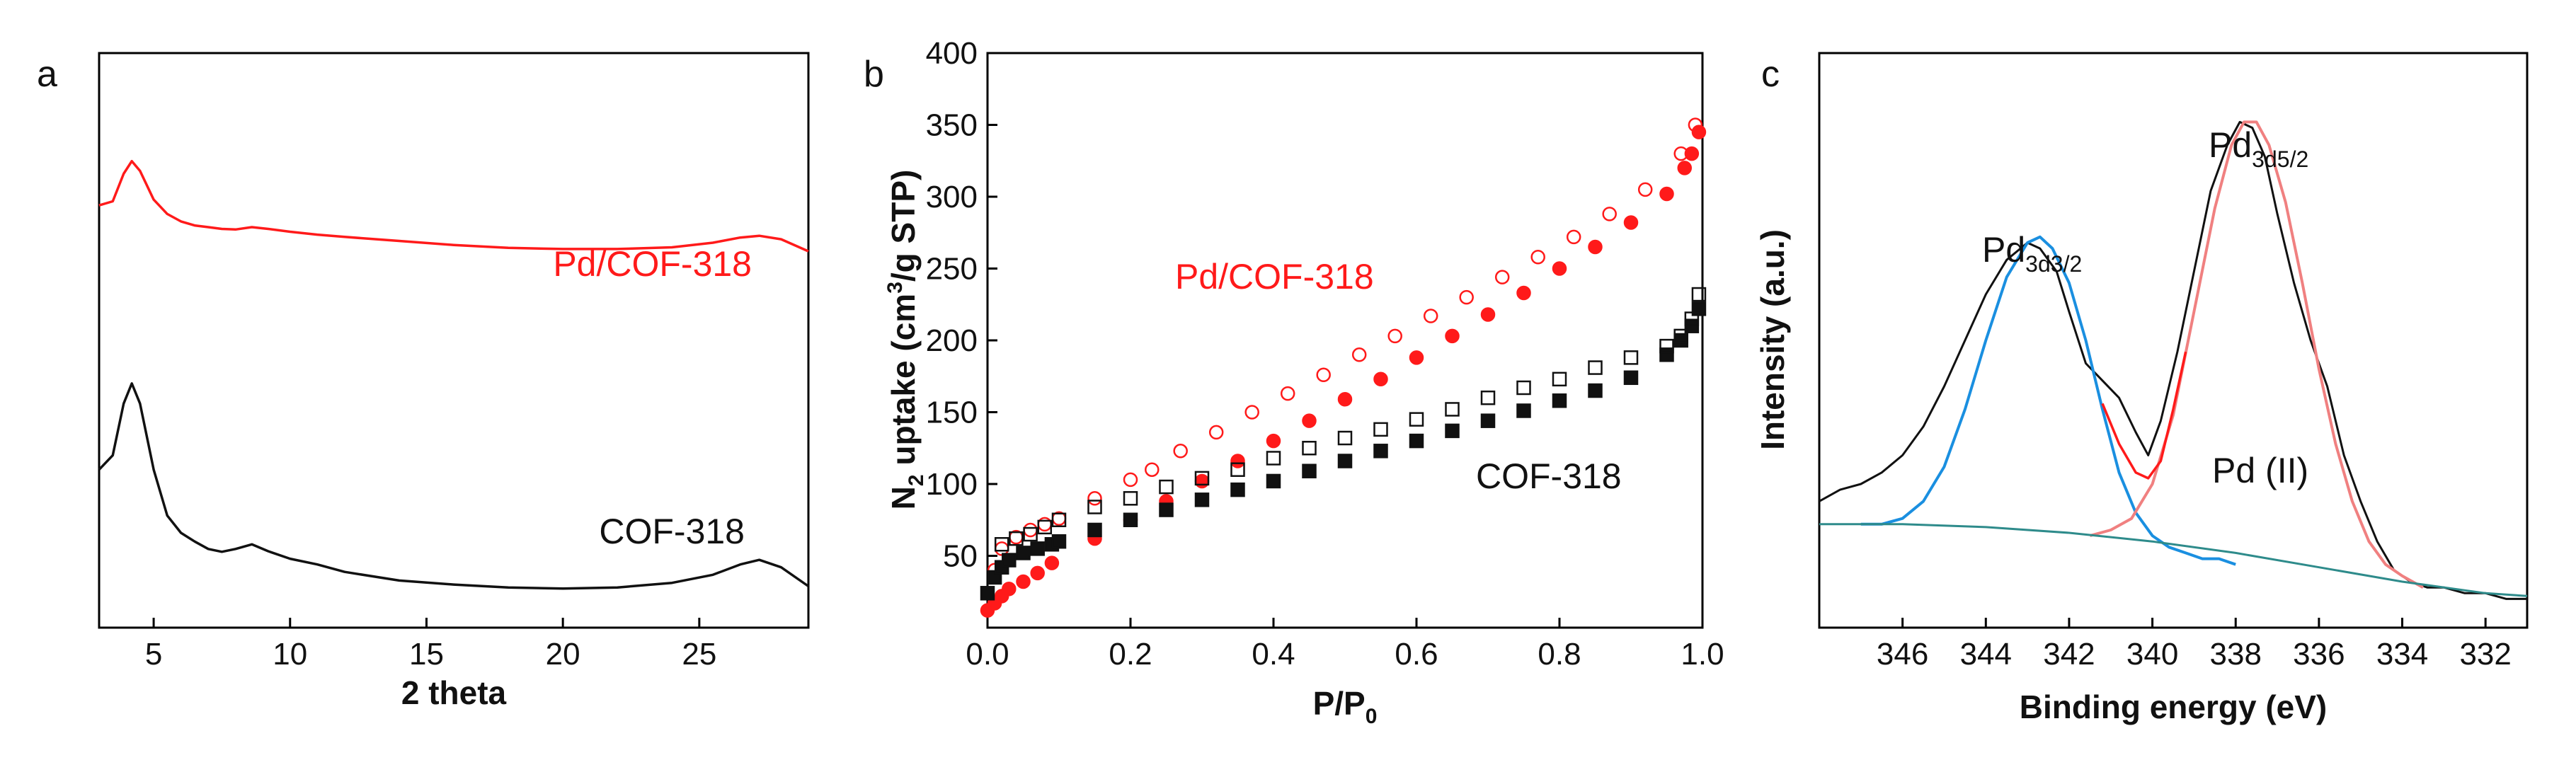  I want to click on panel-letter-a: a, so click(47, 74).